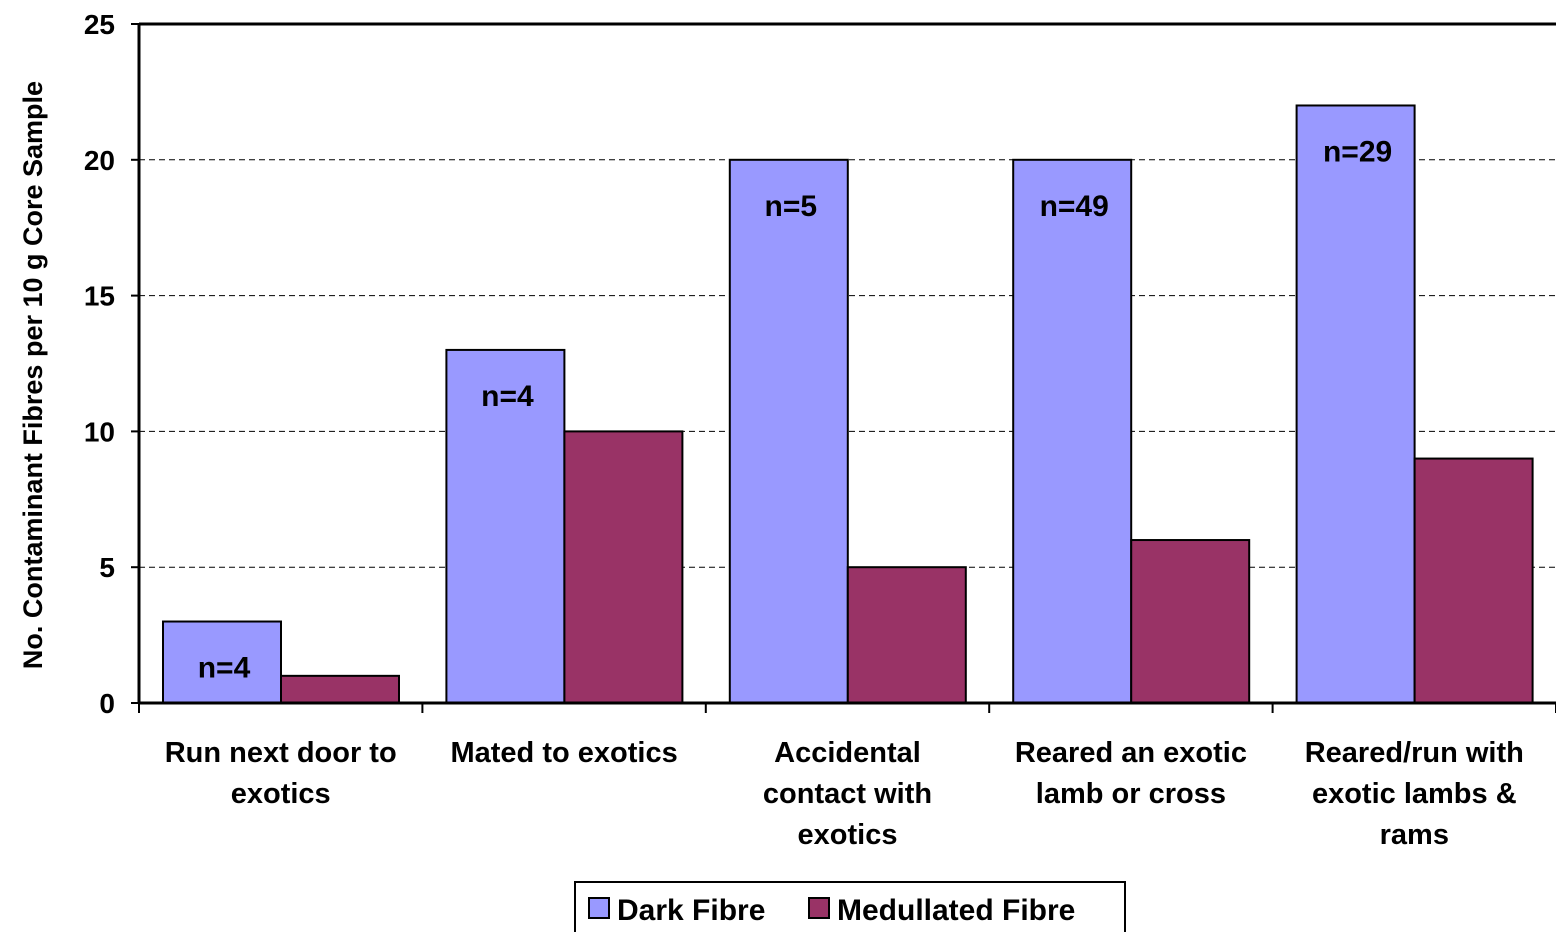 Image resolution: width=1556 pixels, height=937 pixels. I want to click on x-tick-label: exotic lambs &, so click(1414, 794).